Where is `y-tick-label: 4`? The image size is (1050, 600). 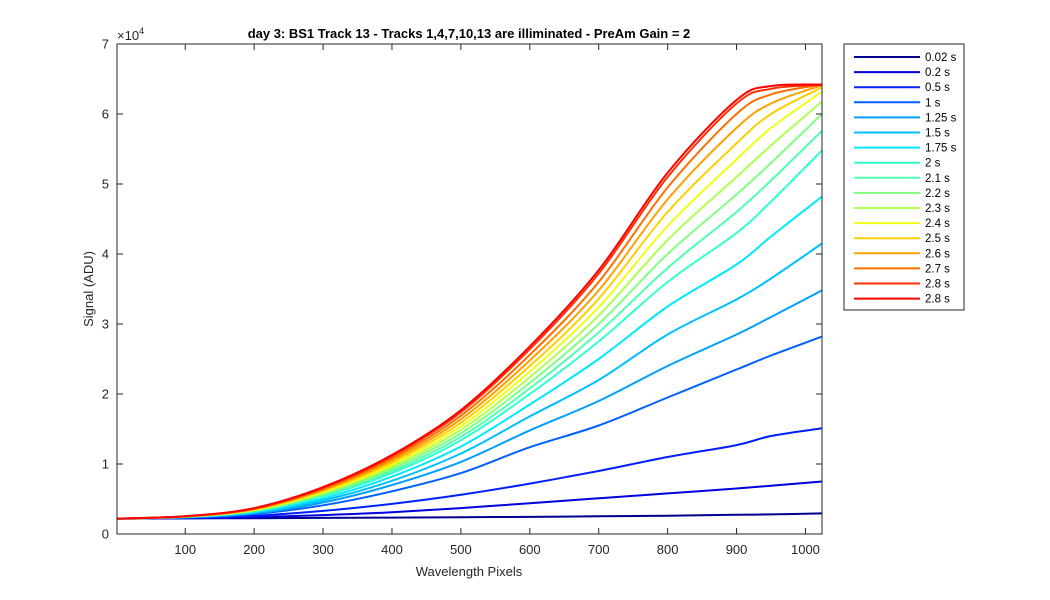 y-tick-label: 4 is located at coordinates (105, 254).